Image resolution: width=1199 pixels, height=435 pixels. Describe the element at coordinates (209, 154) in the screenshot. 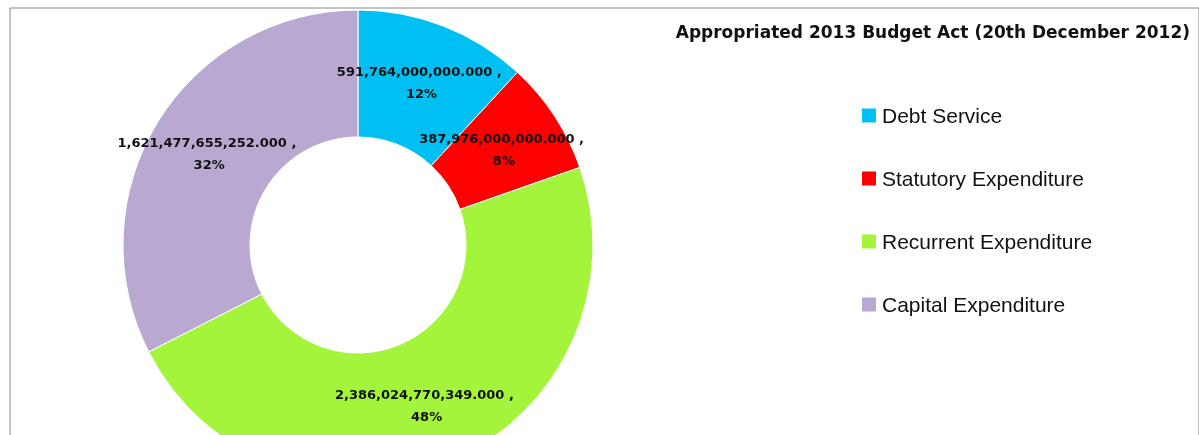

I see `data-label: 1,621,477,655,252.000 , 32%` at that location.